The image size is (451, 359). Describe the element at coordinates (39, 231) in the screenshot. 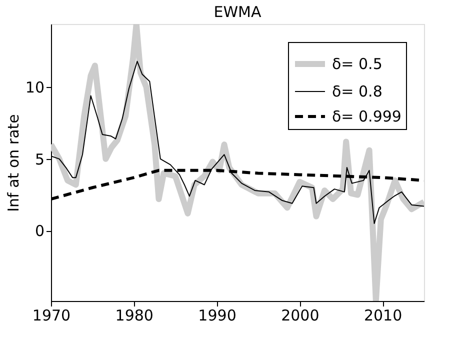

I see `y-tick-label: 0` at that location.